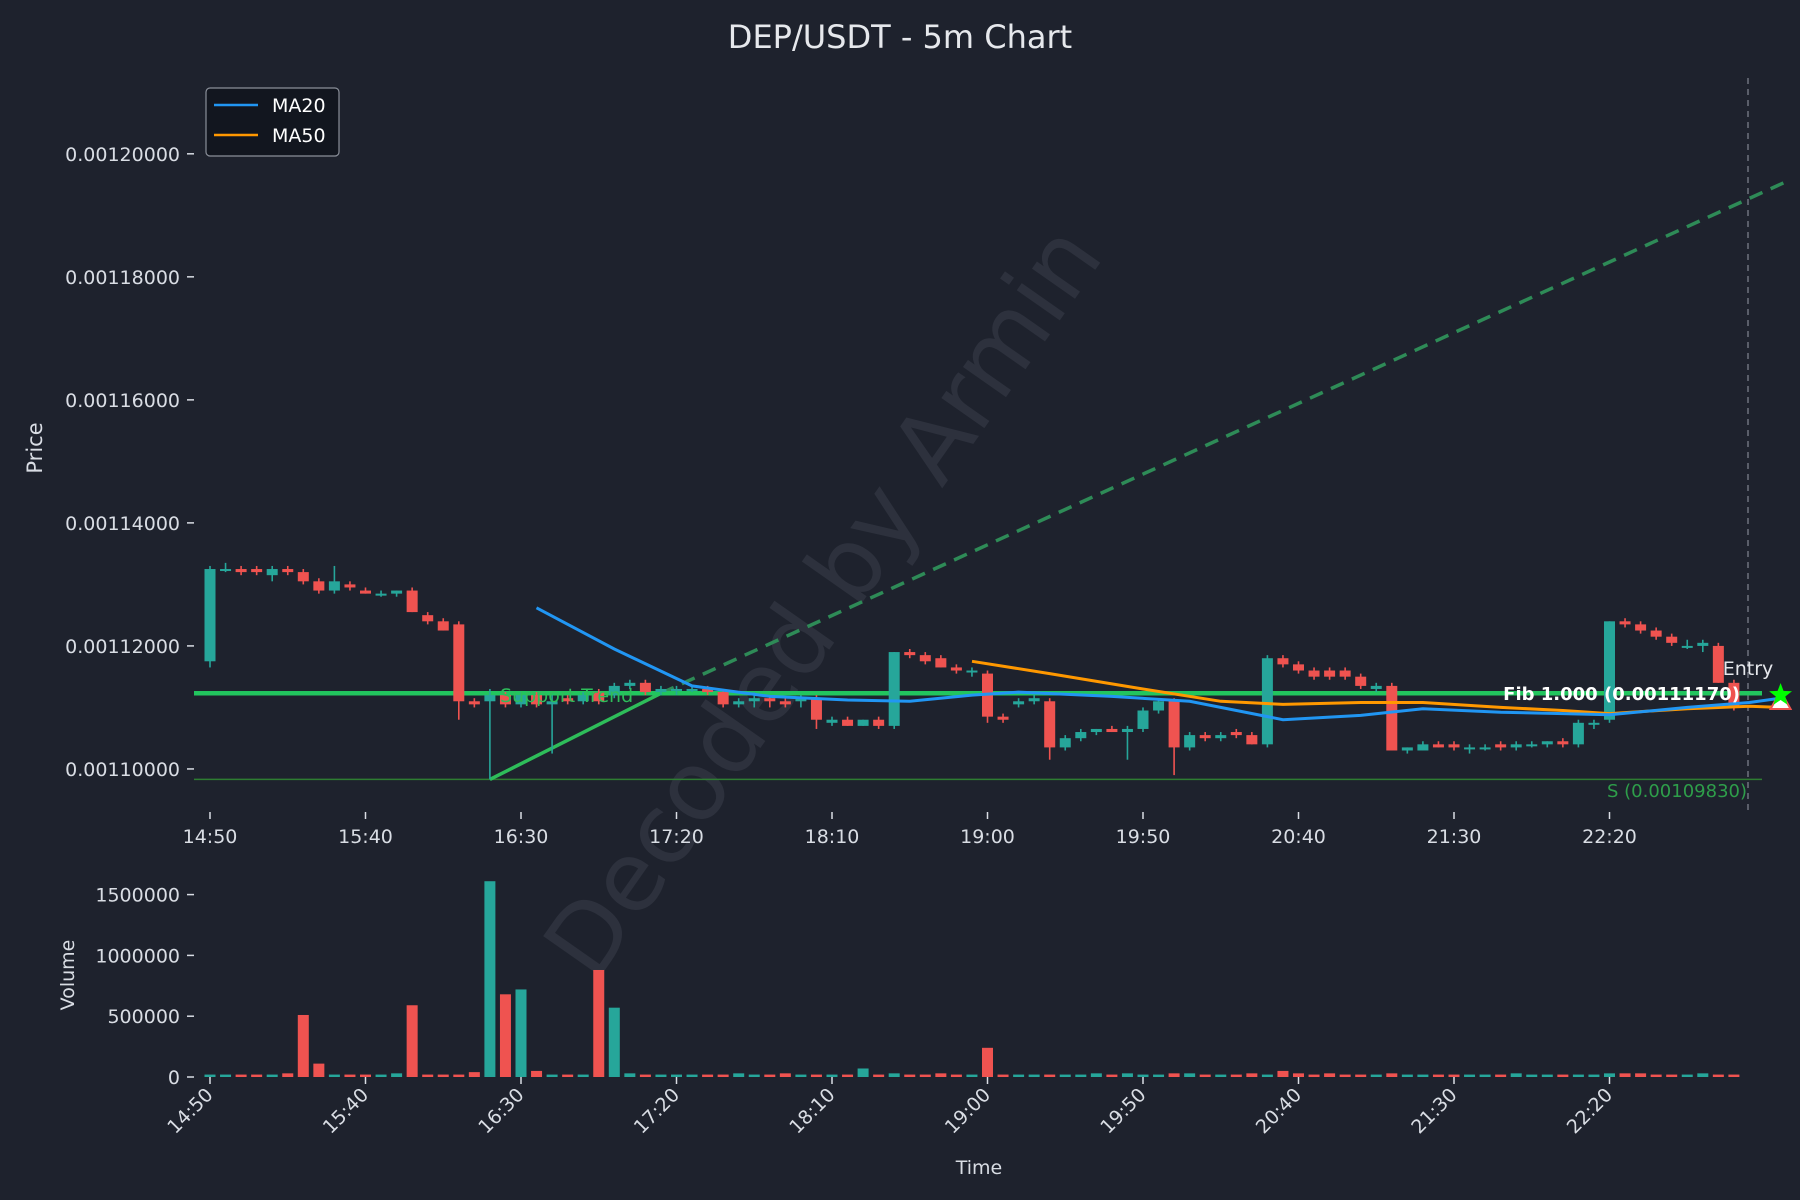 This screenshot has width=1800, height=1200. Describe the element at coordinates (968, 1111) in the screenshot. I see `volume-time-tick-label: 19:00` at that location.